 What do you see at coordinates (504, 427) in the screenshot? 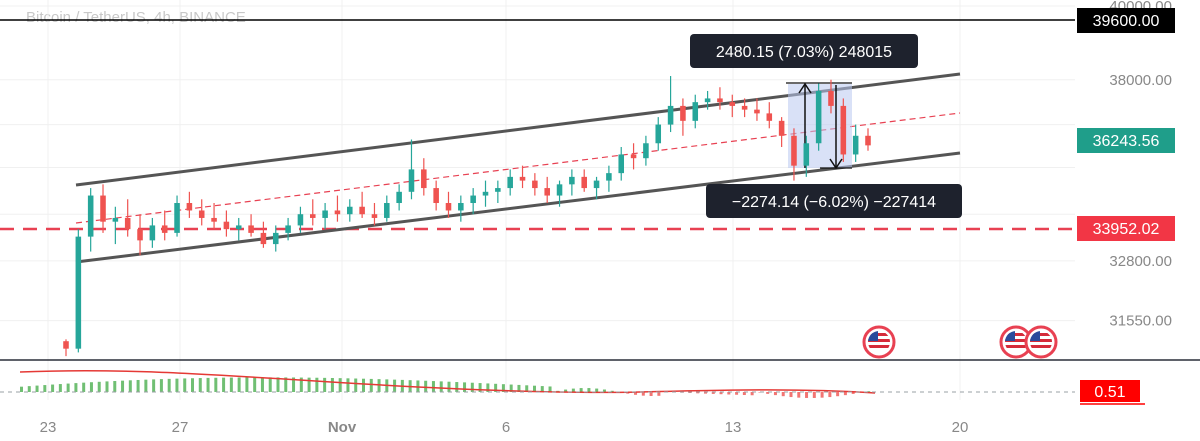
I see `time-axis: 23 27 Nov 6 13 20` at bounding box center [504, 427].